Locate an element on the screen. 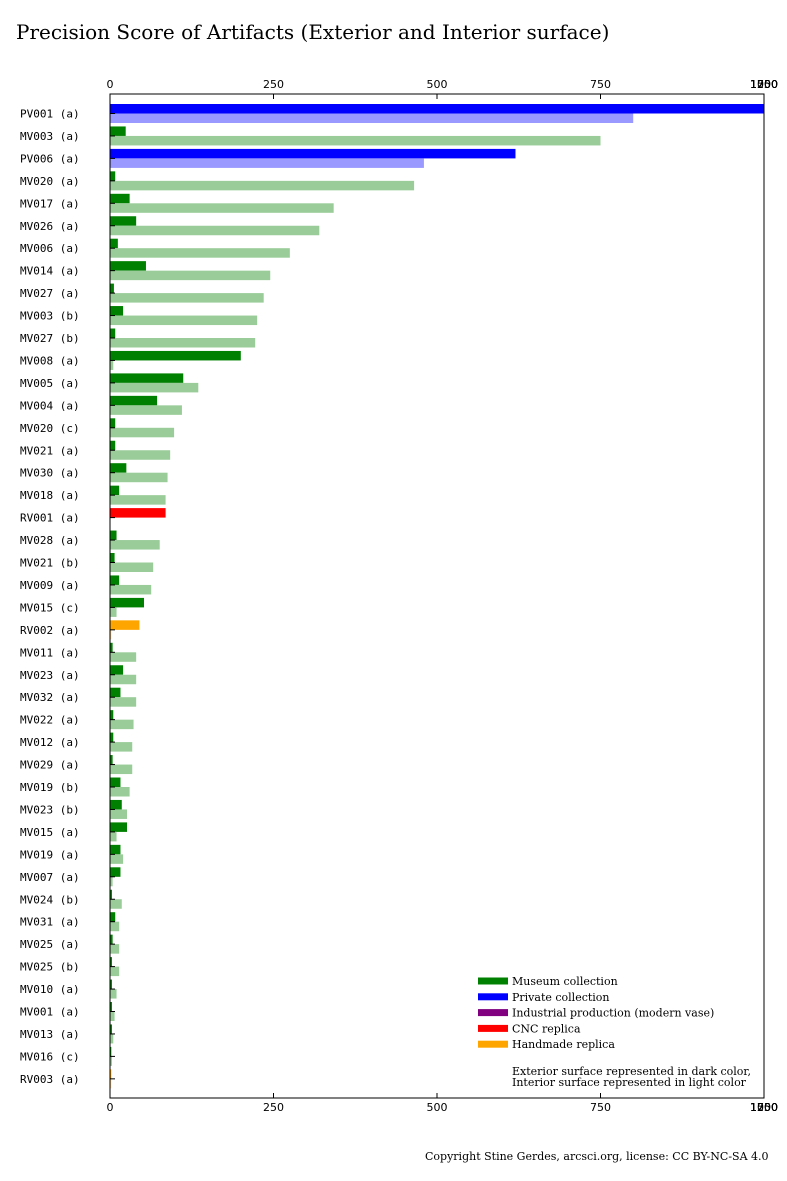 This screenshot has width=787, height=1181. category-label: MV003 (a) is located at coordinates (50, 136).